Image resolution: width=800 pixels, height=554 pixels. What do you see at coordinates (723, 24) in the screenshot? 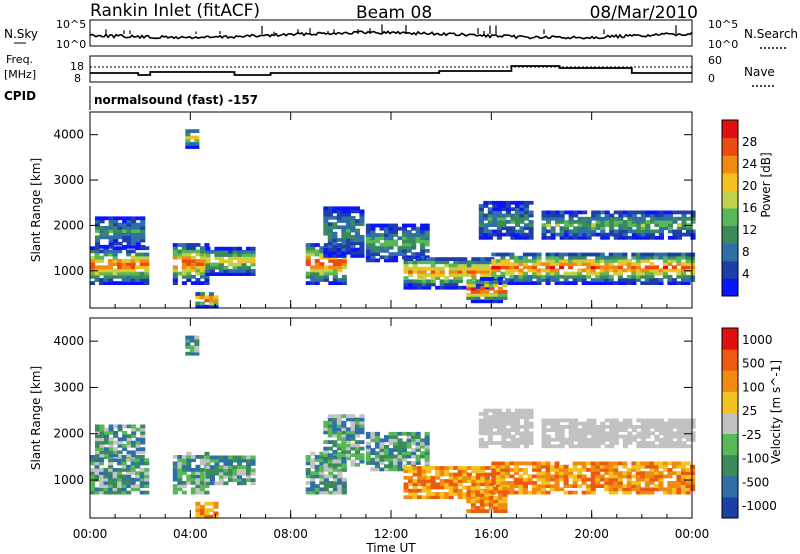
I see `noise-tick-high-right: 10^5` at bounding box center [723, 24].